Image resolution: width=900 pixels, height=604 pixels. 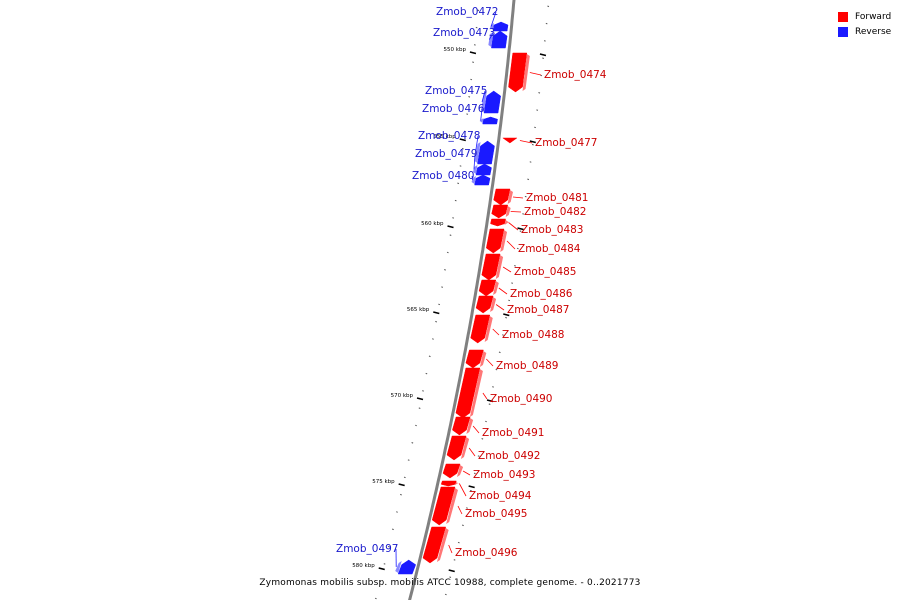 I want to click on forward-swatch, so click(x=843, y=17).